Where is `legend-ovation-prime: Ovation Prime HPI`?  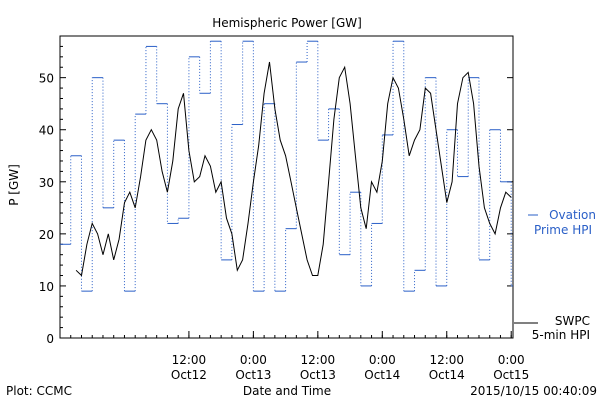
legend-ovation-prime: Ovation Prime HPI is located at coordinates (562, 222).